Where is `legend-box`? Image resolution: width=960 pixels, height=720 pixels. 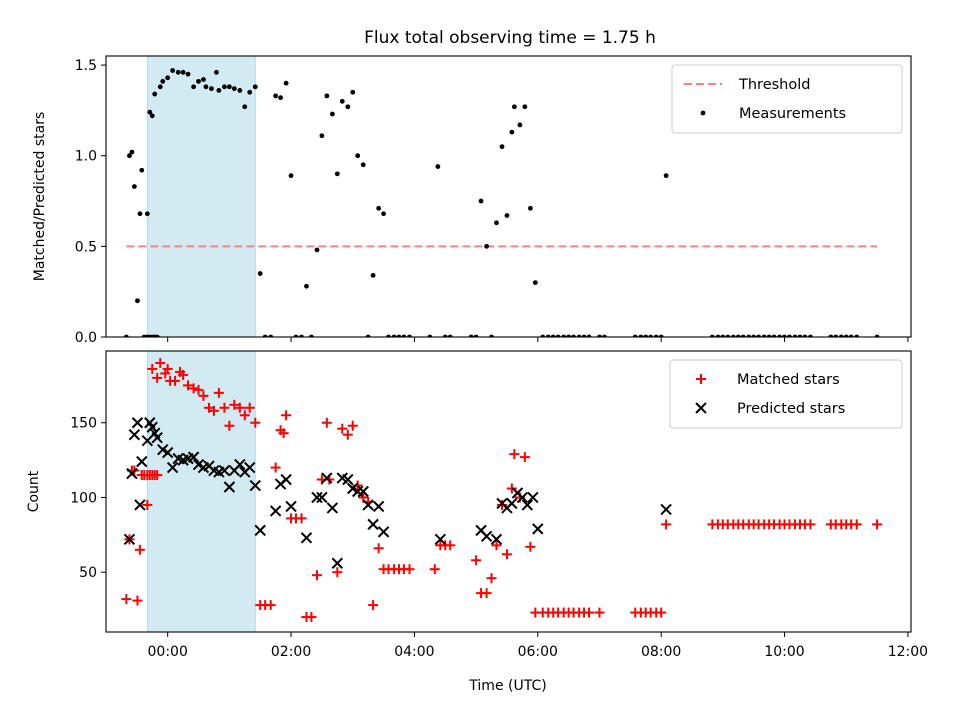 legend-box is located at coordinates (786, 394).